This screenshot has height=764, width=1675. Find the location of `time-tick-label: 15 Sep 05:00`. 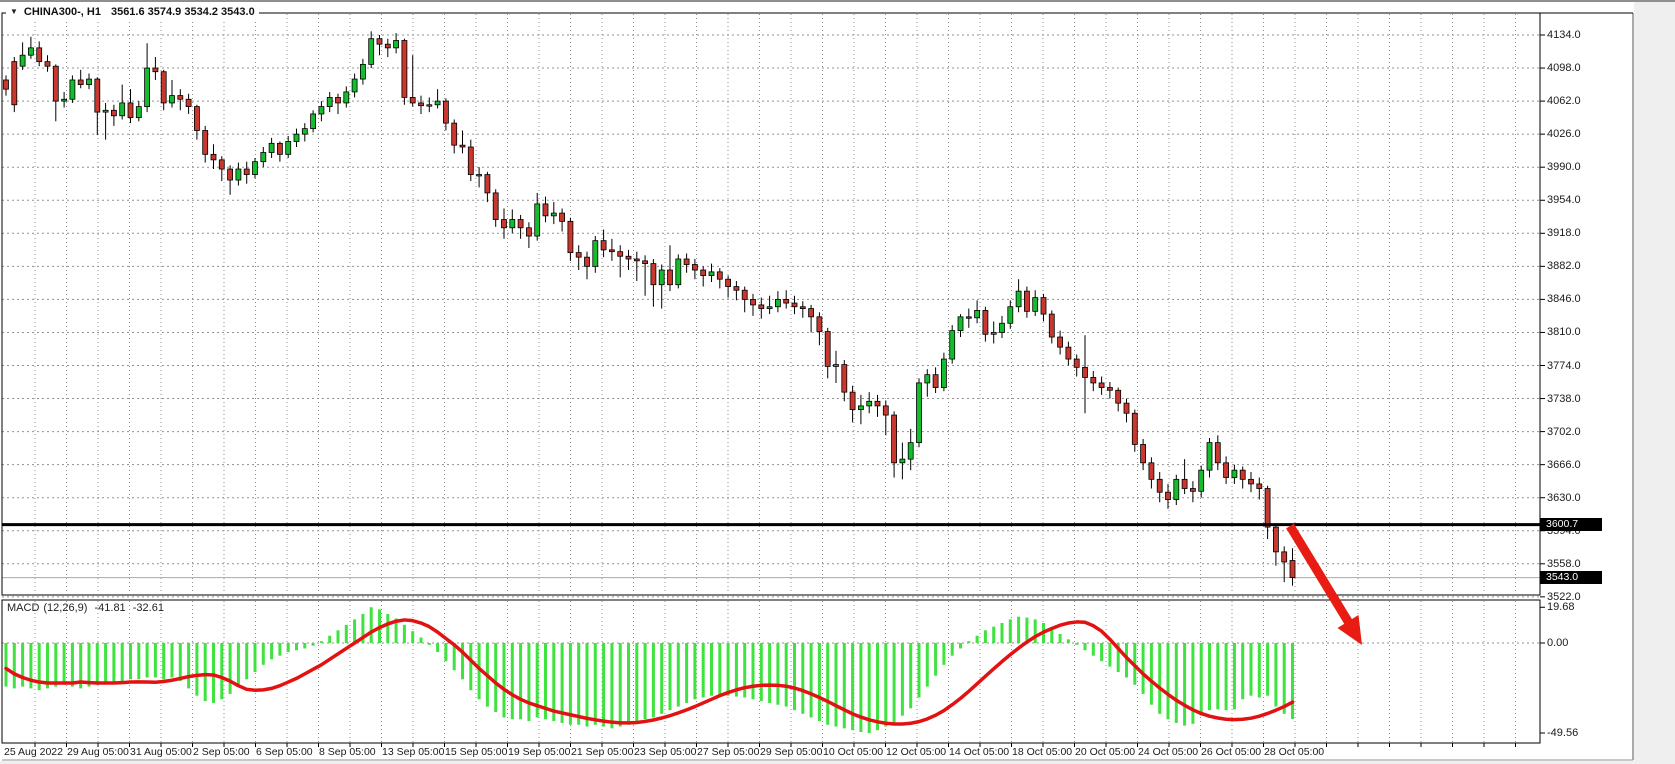

time-tick-label: 15 Sep 05:00 is located at coordinates (476, 752).